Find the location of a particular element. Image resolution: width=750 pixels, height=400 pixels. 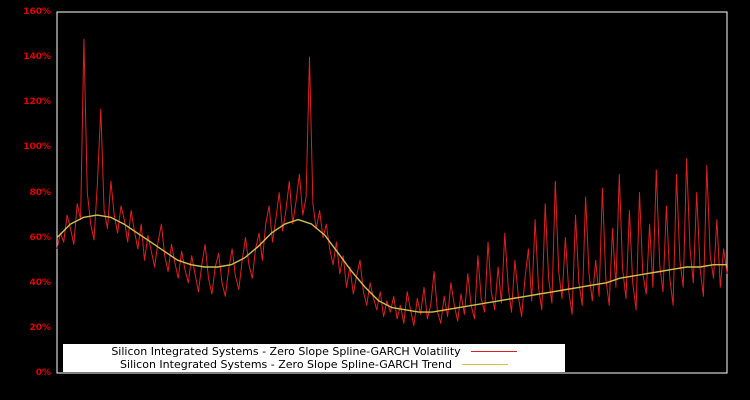

legend-line-sample-trend is located at coordinates (484, 364).